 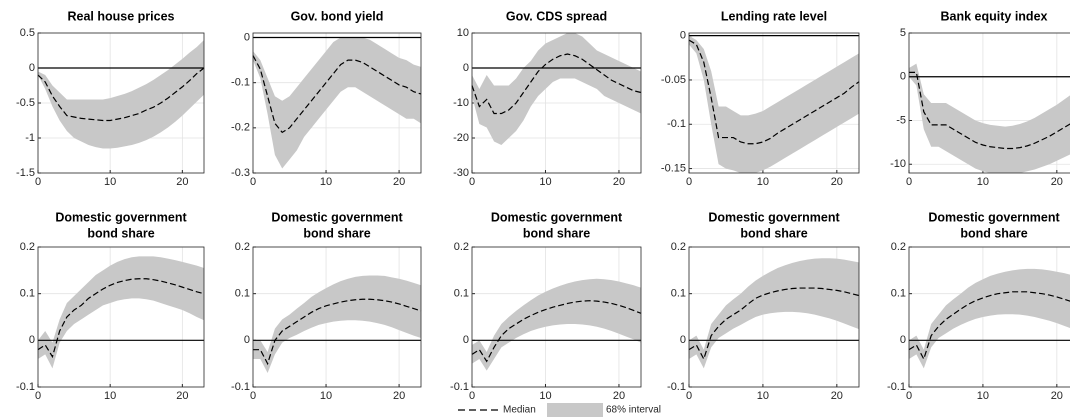 I want to click on chart-title: Lending rate level, so click(x=774, y=16).